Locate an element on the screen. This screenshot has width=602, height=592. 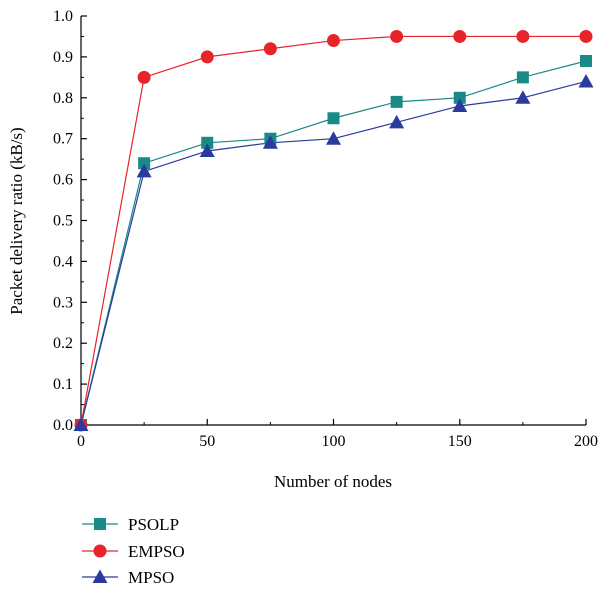
legend-marker-empso is located at coordinates (100, 551).